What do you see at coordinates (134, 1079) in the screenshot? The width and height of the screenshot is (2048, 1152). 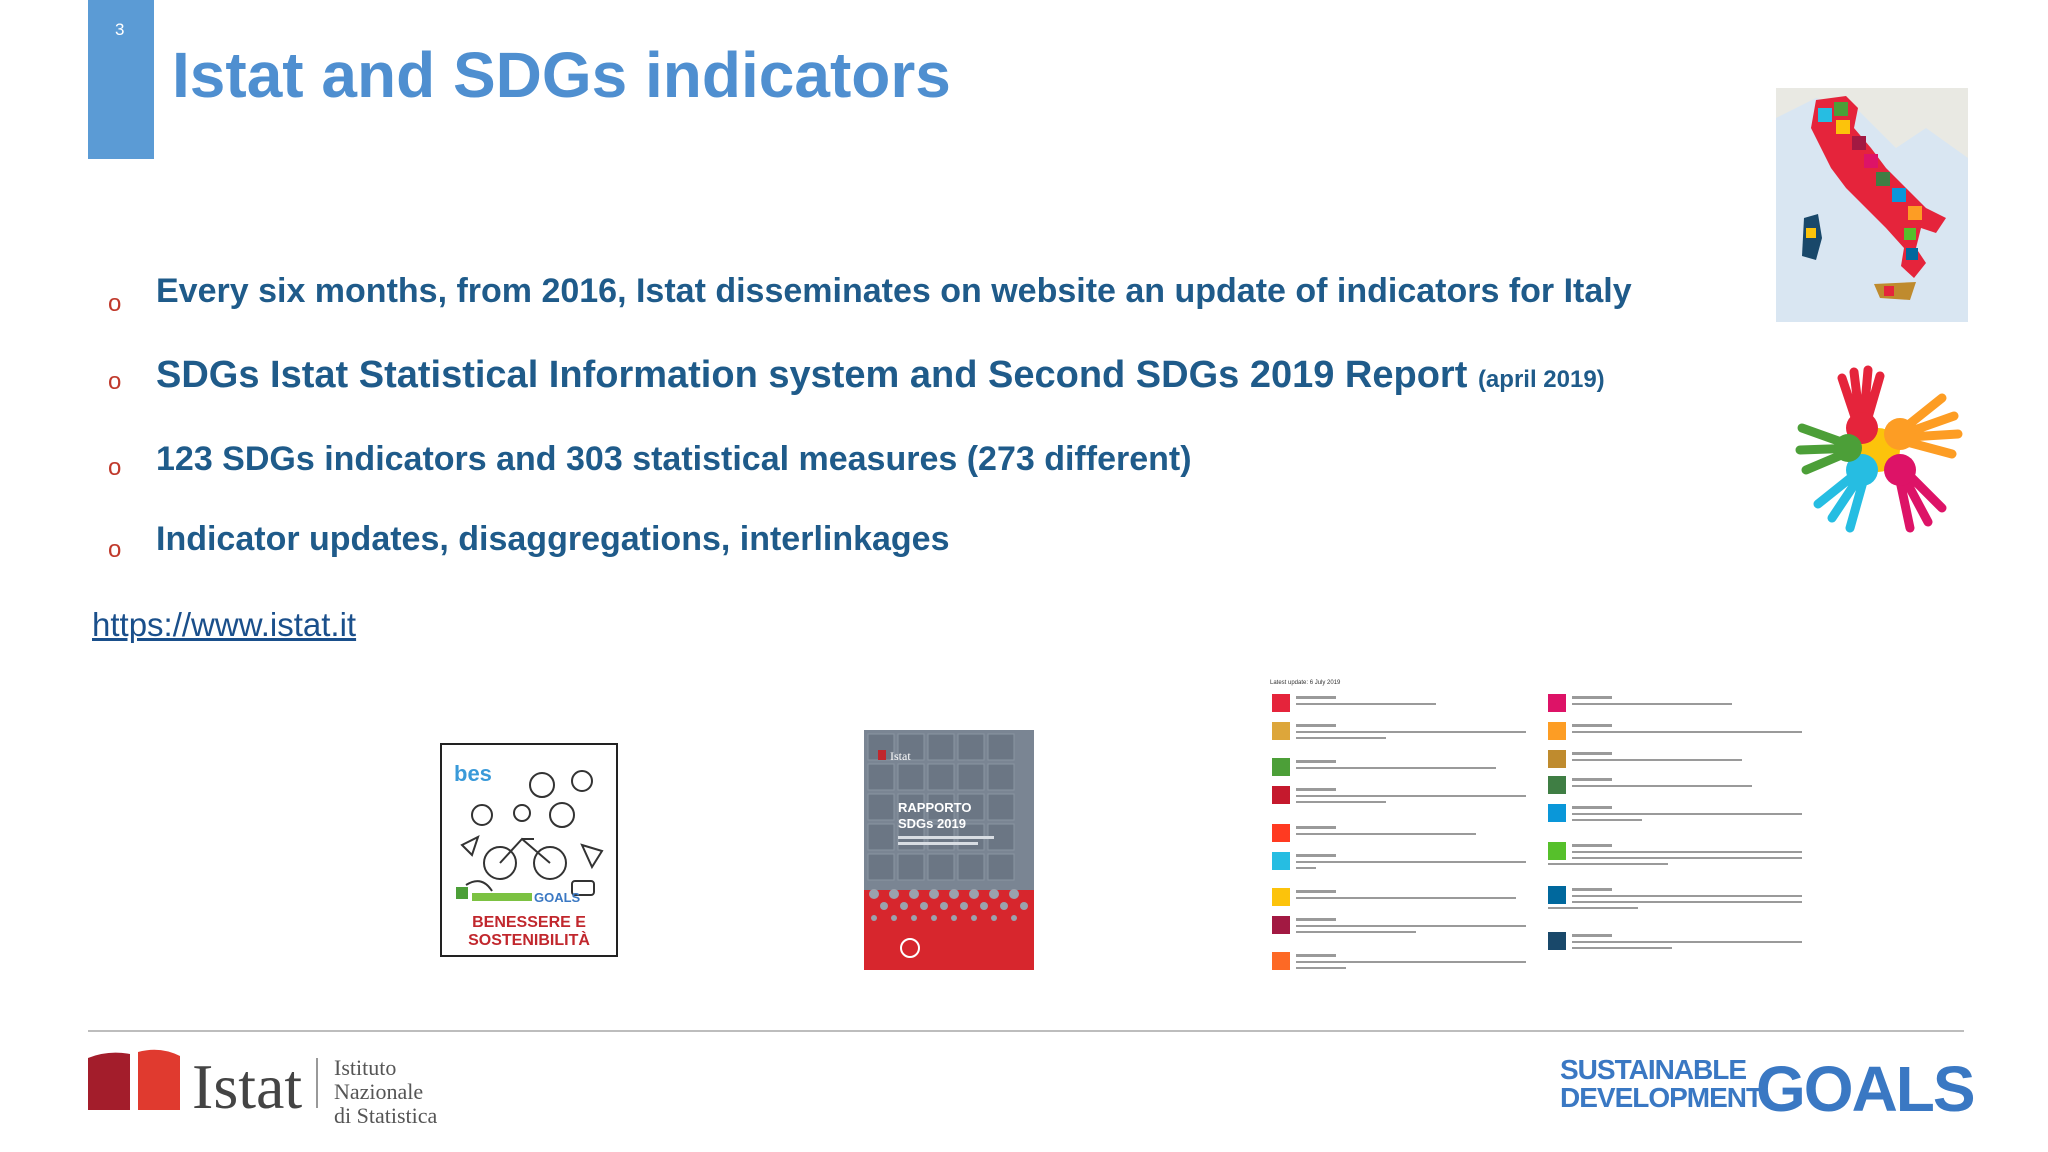 I see `istat-logo-mark` at bounding box center [134, 1079].